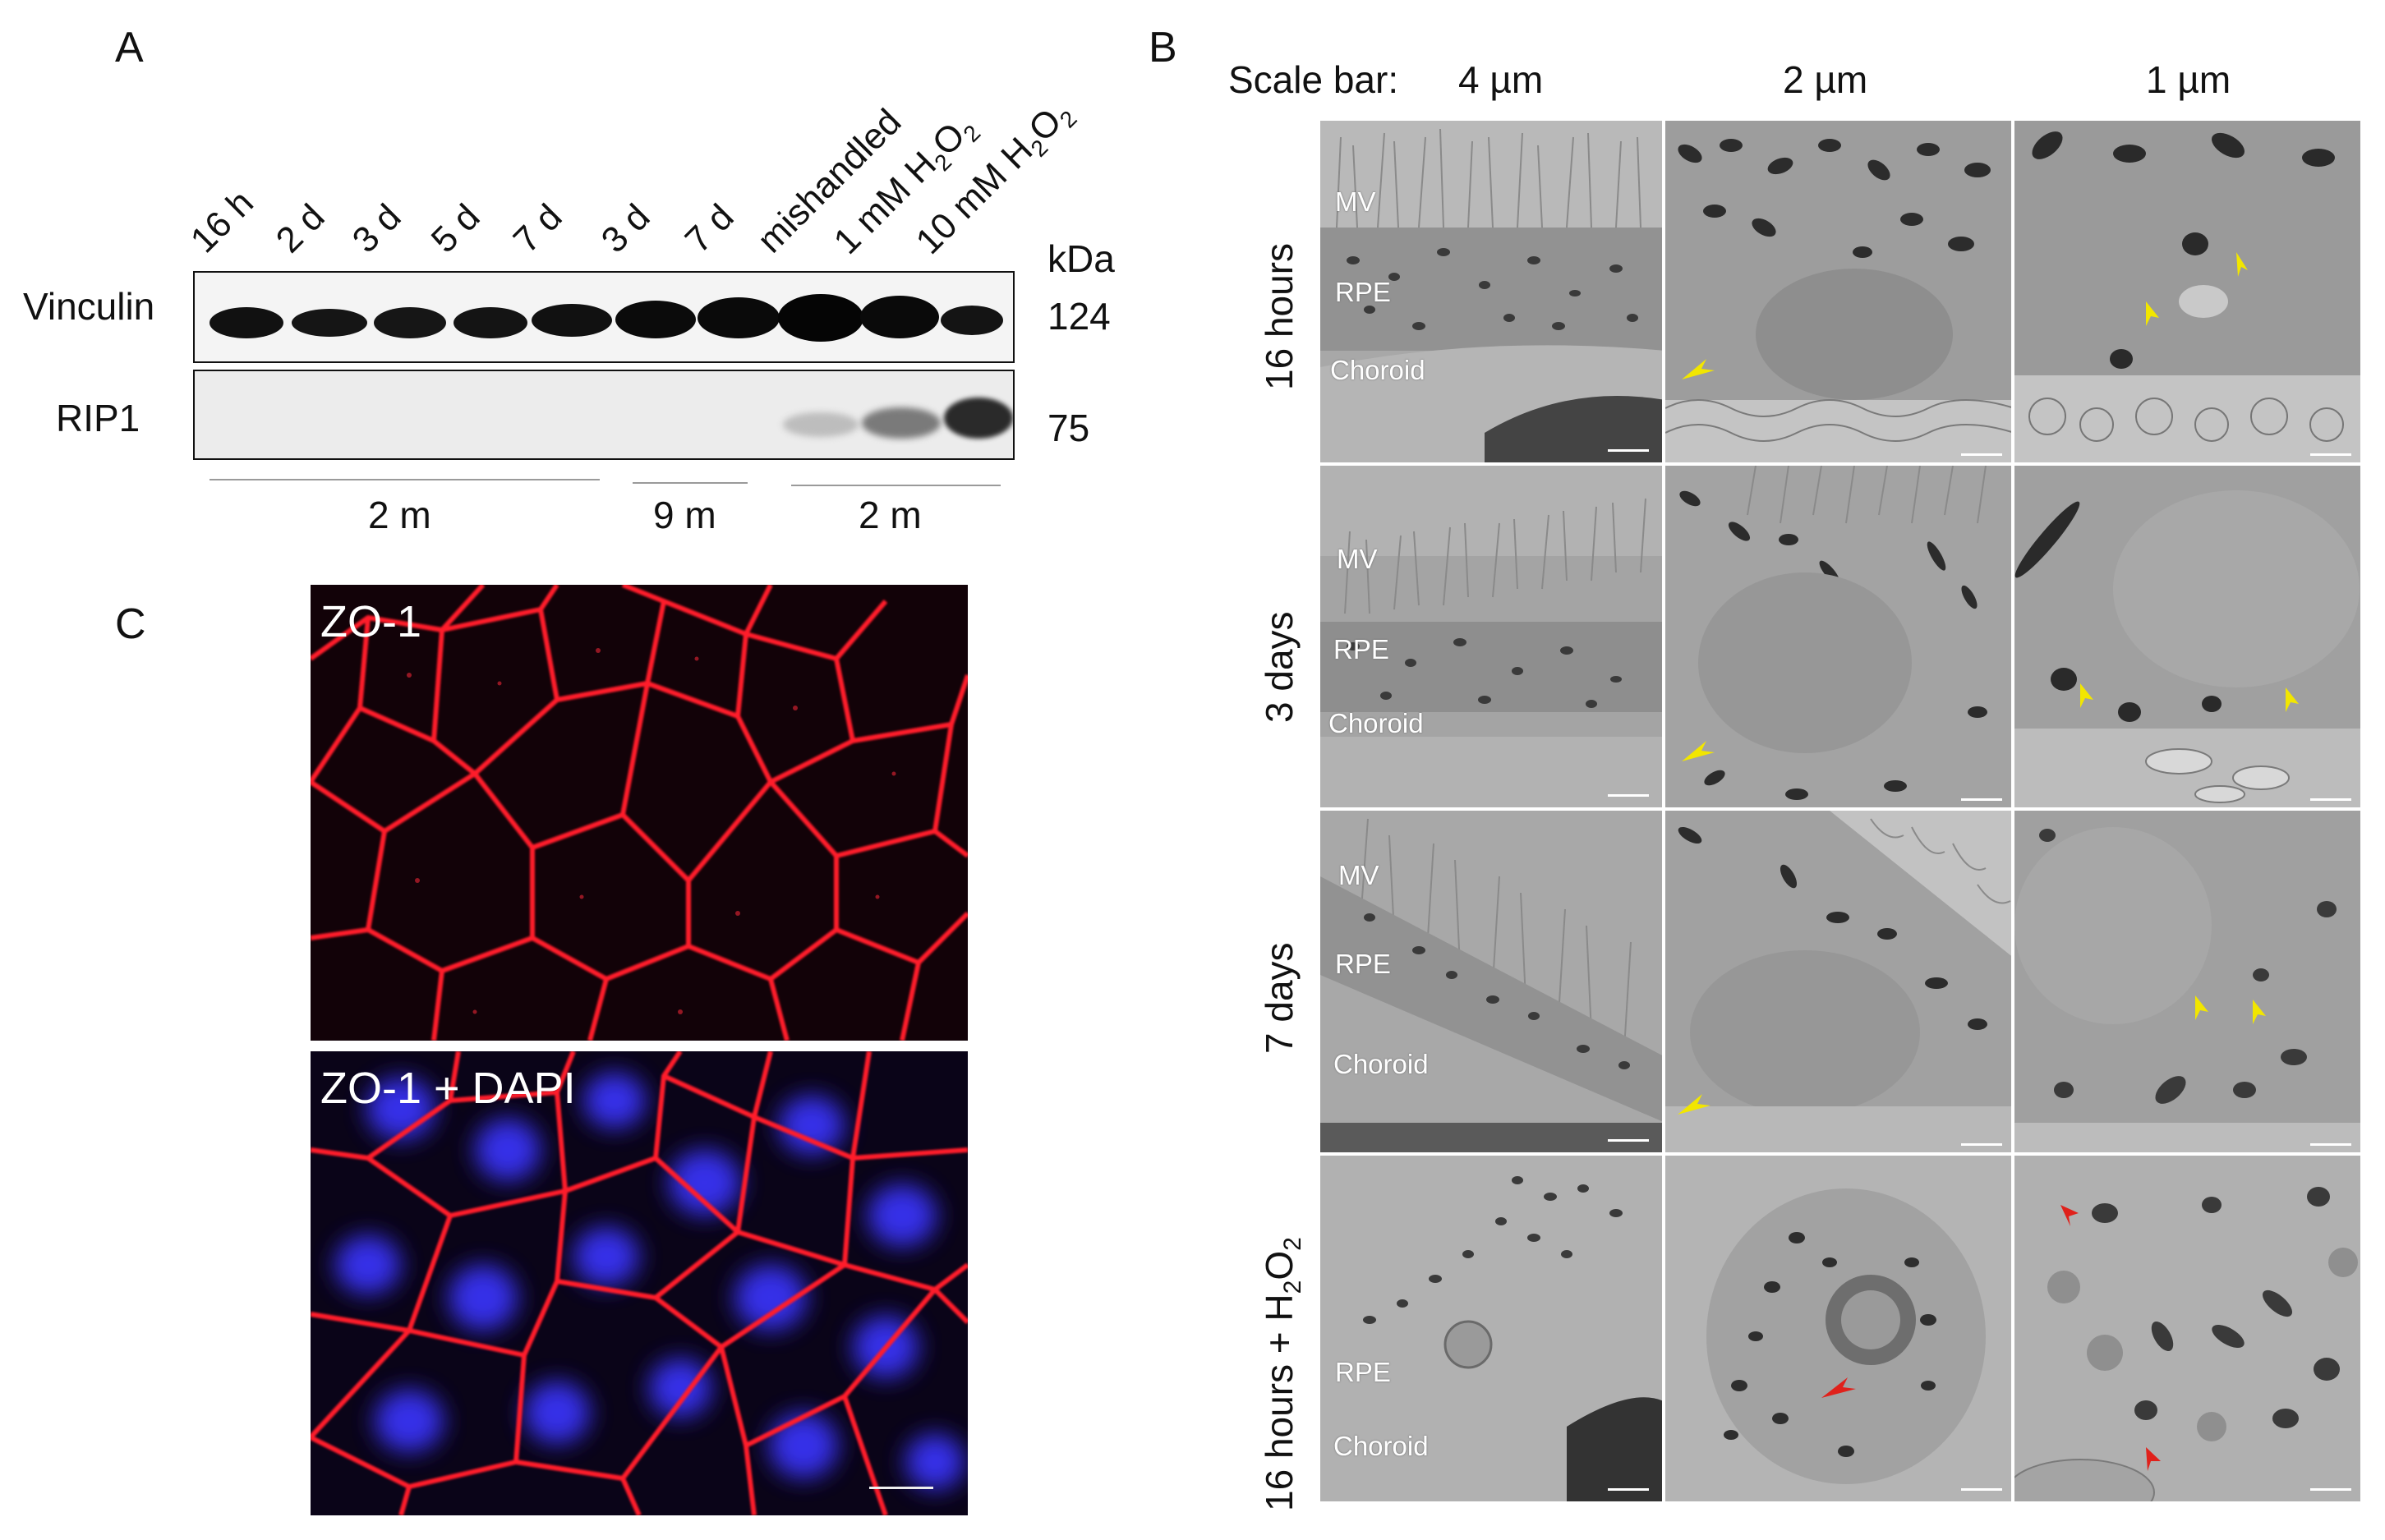 The image size is (2385, 1540). I want to click on zo1-label: ZO-1, so click(371, 621).